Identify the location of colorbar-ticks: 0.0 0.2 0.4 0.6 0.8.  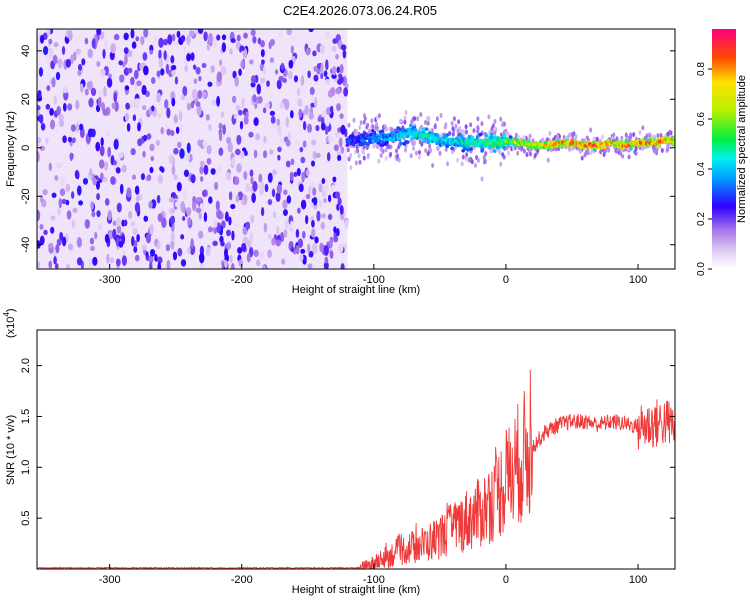
(704, 169).